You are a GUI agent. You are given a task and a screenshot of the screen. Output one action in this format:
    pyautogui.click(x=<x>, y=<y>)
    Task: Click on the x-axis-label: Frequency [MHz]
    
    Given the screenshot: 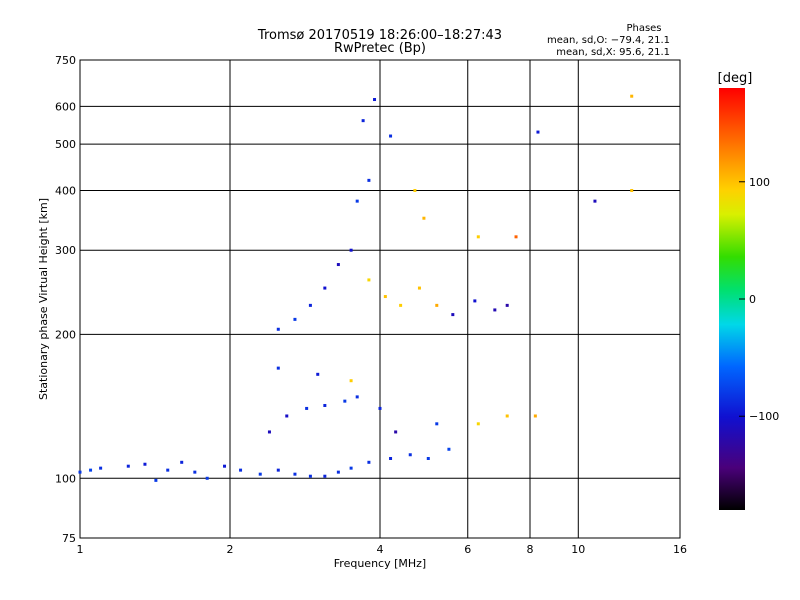 What is the action you would take?
    pyautogui.click(x=380, y=563)
    